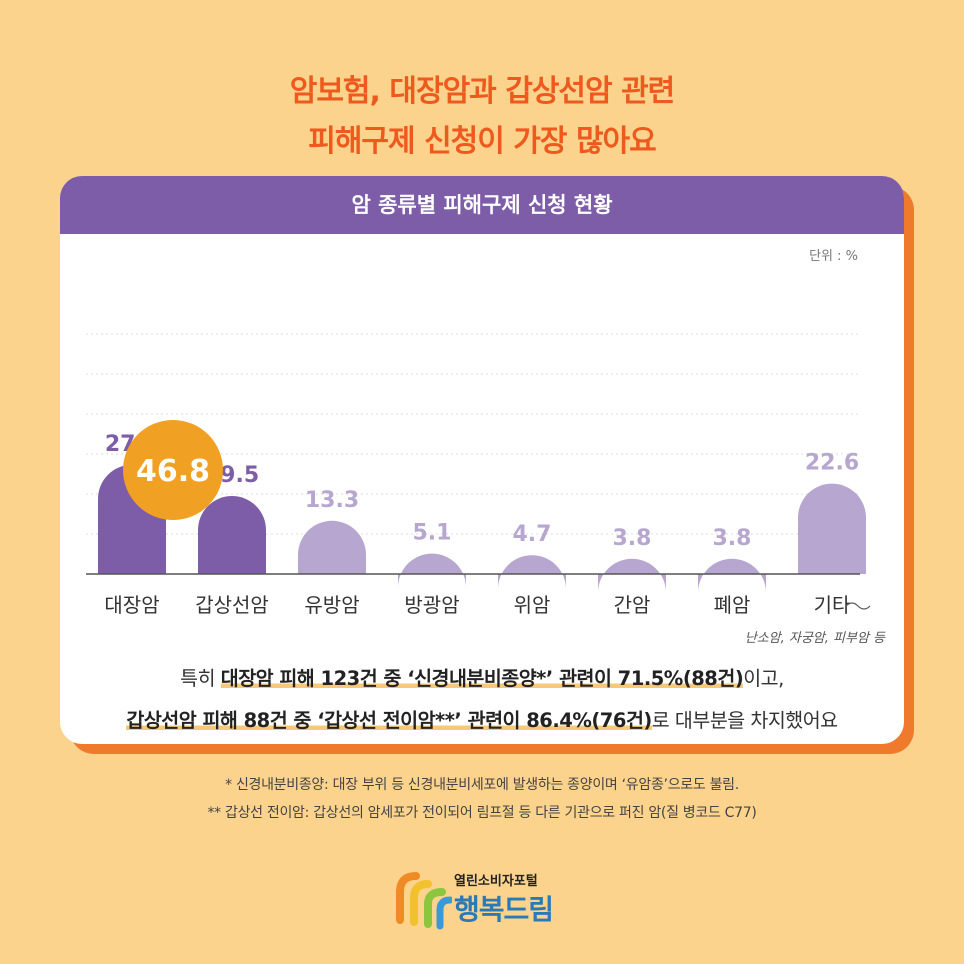 This screenshot has width=964, height=964. What do you see at coordinates (432, 570) in the screenshot?
I see `bar-방광암` at bounding box center [432, 570].